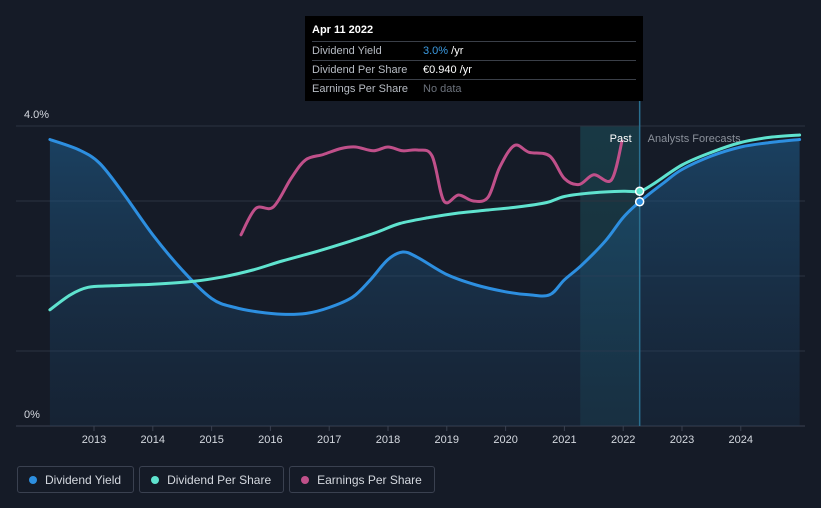 The height and width of the screenshot is (508, 821). What do you see at coordinates (94, 440) in the screenshot?
I see `x-tick-label: 2013` at bounding box center [94, 440].